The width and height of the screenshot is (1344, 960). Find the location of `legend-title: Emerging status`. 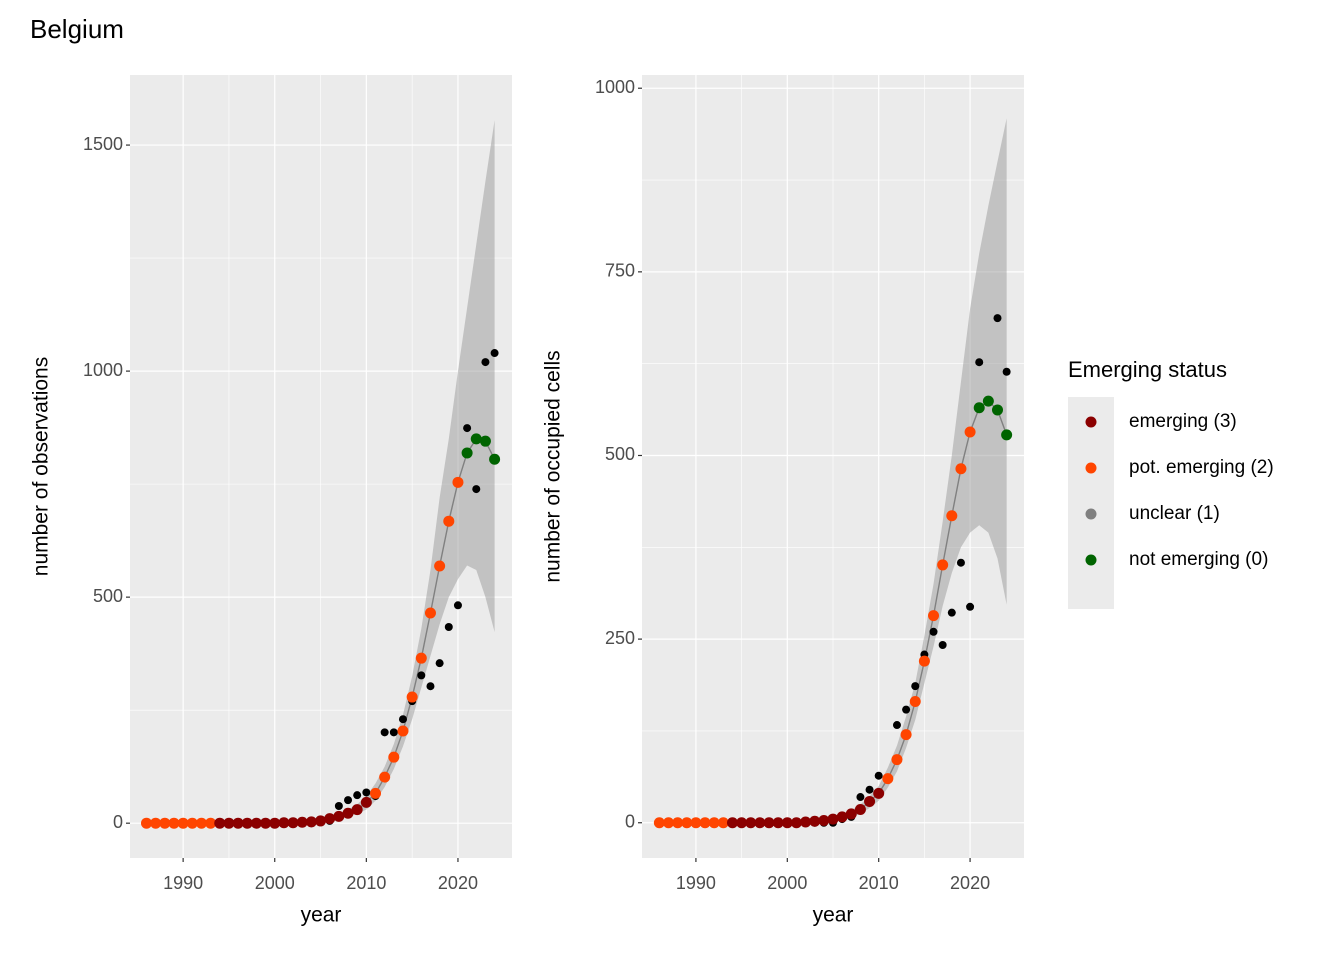

legend-title: Emerging status is located at coordinates (1147, 369).